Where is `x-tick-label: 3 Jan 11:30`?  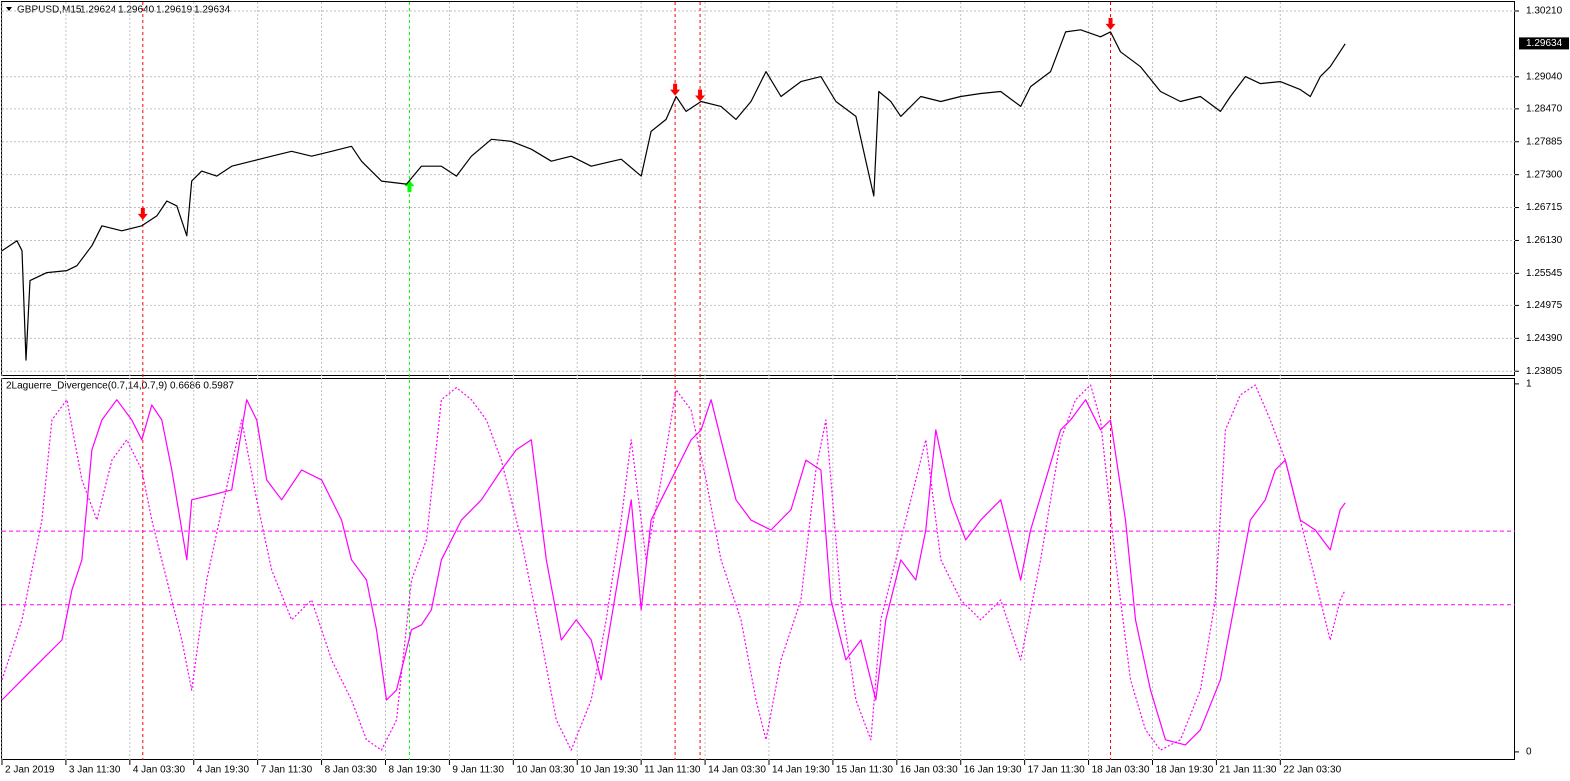 x-tick-label: 3 Jan 11:30 is located at coordinates (95, 770).